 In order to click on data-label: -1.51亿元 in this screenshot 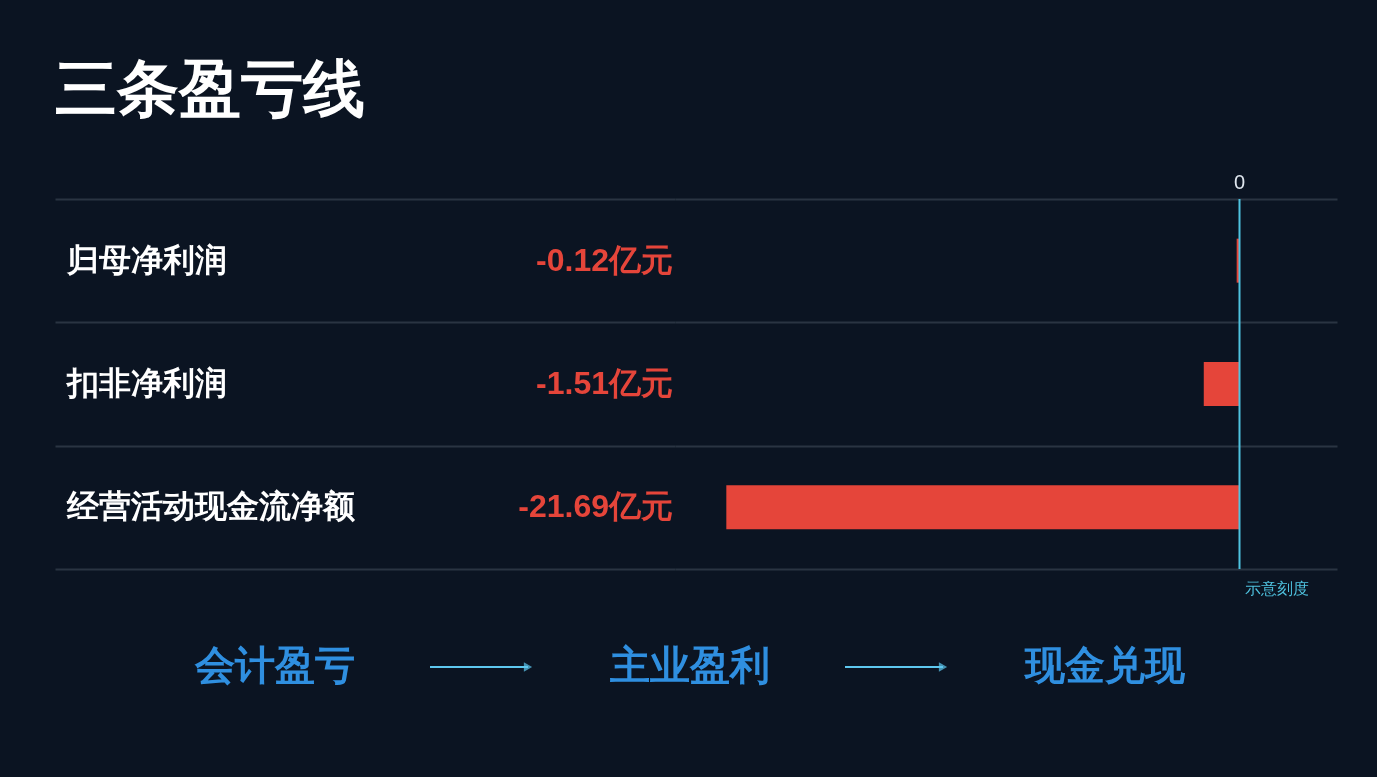, I will do `click(604, 383)`.